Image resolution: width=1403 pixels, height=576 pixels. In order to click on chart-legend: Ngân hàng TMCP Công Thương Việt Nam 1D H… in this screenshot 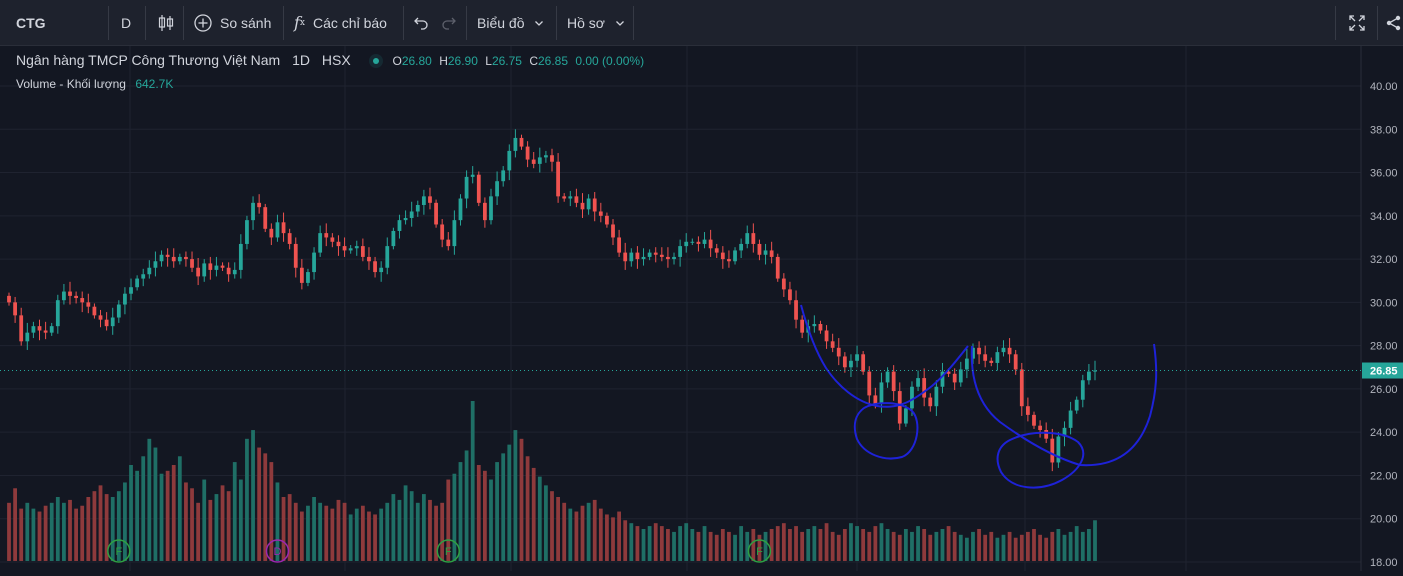, I will do `click(330, 60)`.